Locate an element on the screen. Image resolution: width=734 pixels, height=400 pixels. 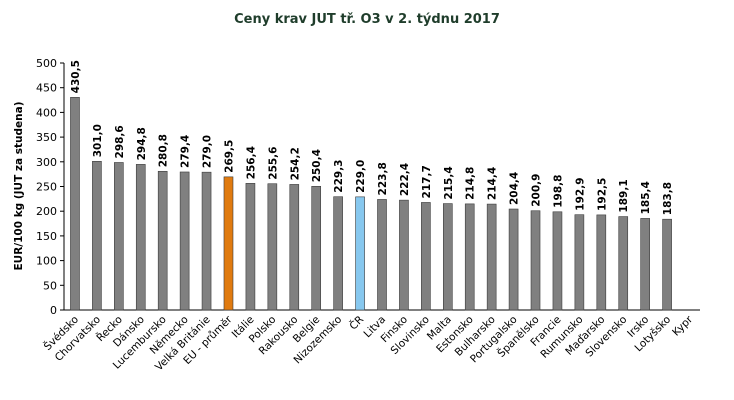
data-label: 185,4 is located at coordinates (646, 197).